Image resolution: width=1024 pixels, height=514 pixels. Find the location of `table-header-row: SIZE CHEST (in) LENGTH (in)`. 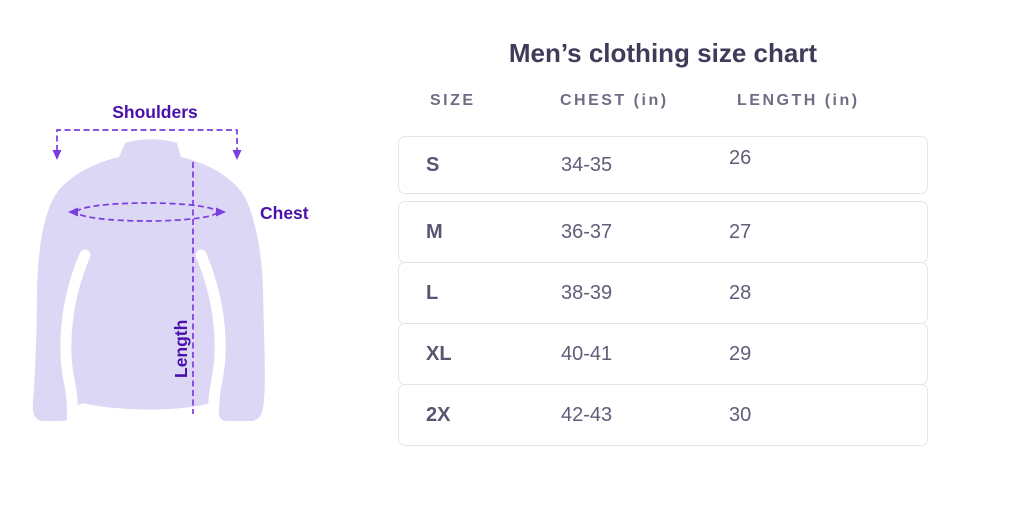

table-header-row: SIZE CHEST (in) LENGTH (in) is located at coordinates (663, 101).